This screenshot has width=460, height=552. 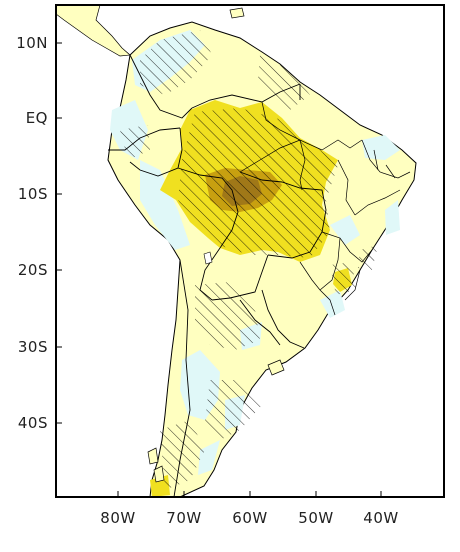 What do you see at coordinates (33, 423) in the screenshot?
I see `lat-tick-label: 40S` at bounding box center [33, 423].